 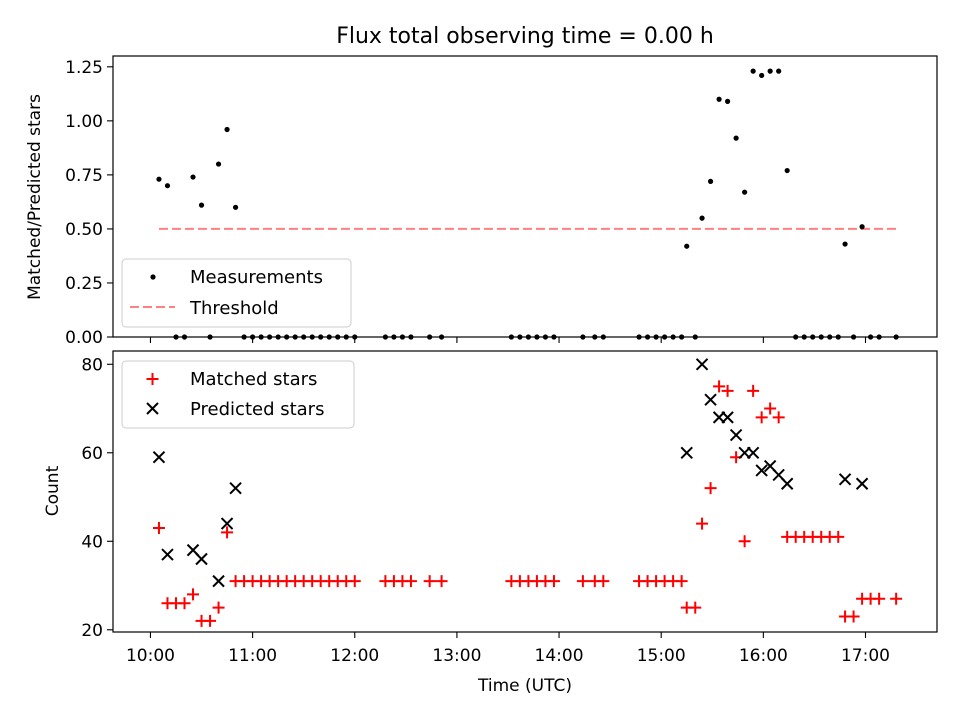 I want to click on ratio-y-tick-label: 0.50, so click(x=84, y=230).